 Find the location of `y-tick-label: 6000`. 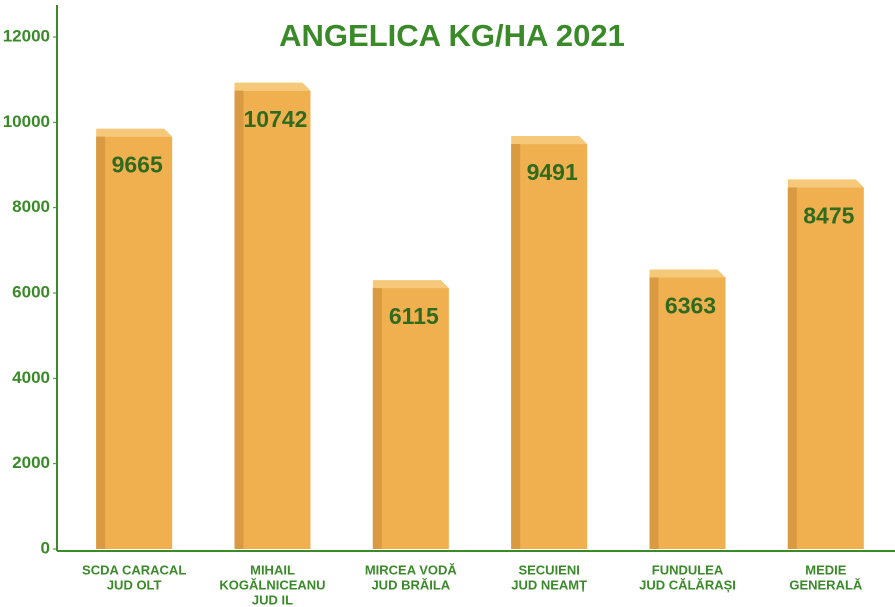

y-tick-label: 6000 is located at coordinates (31, 291).